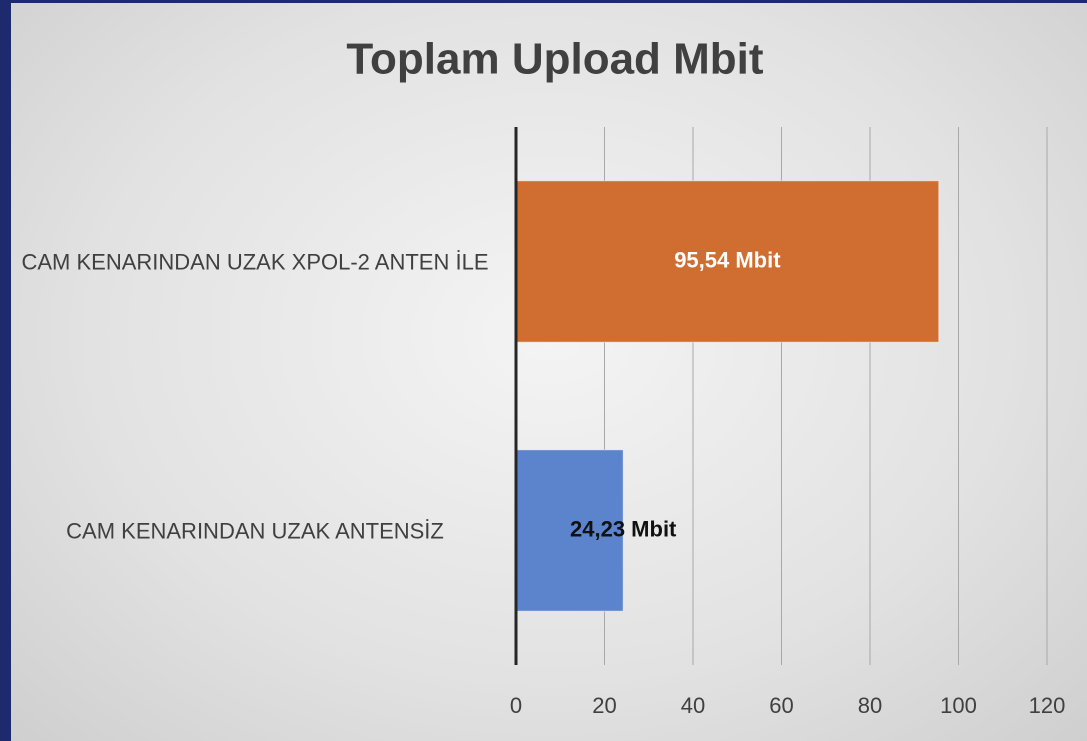 This screenshot has height=741, width=1087. What do you see at coordinates (958, 705) in the screenshot?
I see `x-tick-label: 100` at bounding box center [958, 705].